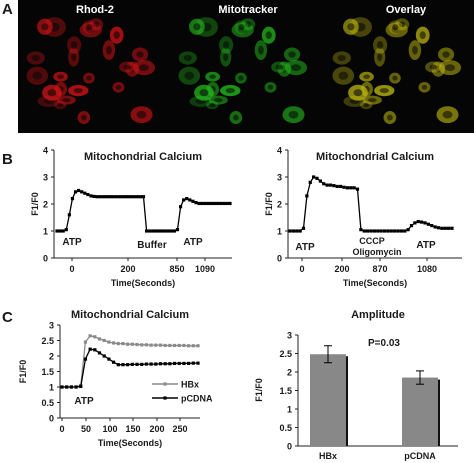  I want to click on x-tick-label: 100, so click(109, 429).